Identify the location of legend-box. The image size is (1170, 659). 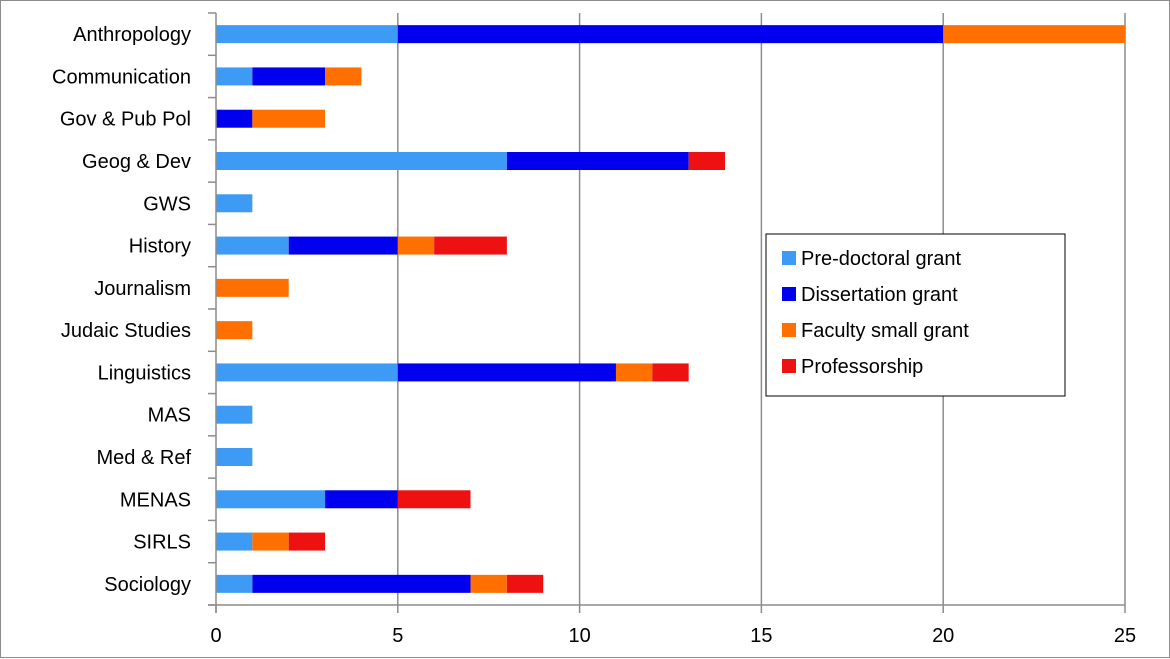
(915, 315).